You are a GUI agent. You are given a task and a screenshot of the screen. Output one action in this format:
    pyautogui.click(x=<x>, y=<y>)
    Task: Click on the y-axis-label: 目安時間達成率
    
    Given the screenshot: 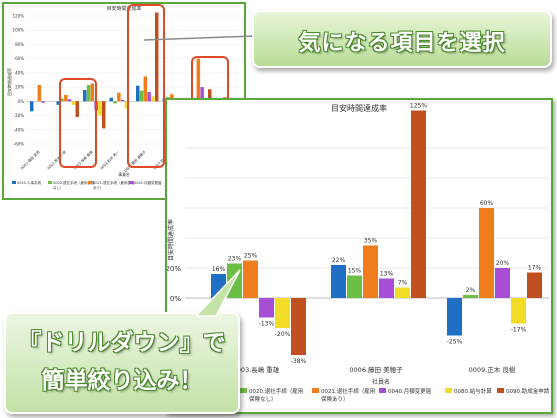 What is the action you would take?
    pyautogui.click(x=171, y=240)
    